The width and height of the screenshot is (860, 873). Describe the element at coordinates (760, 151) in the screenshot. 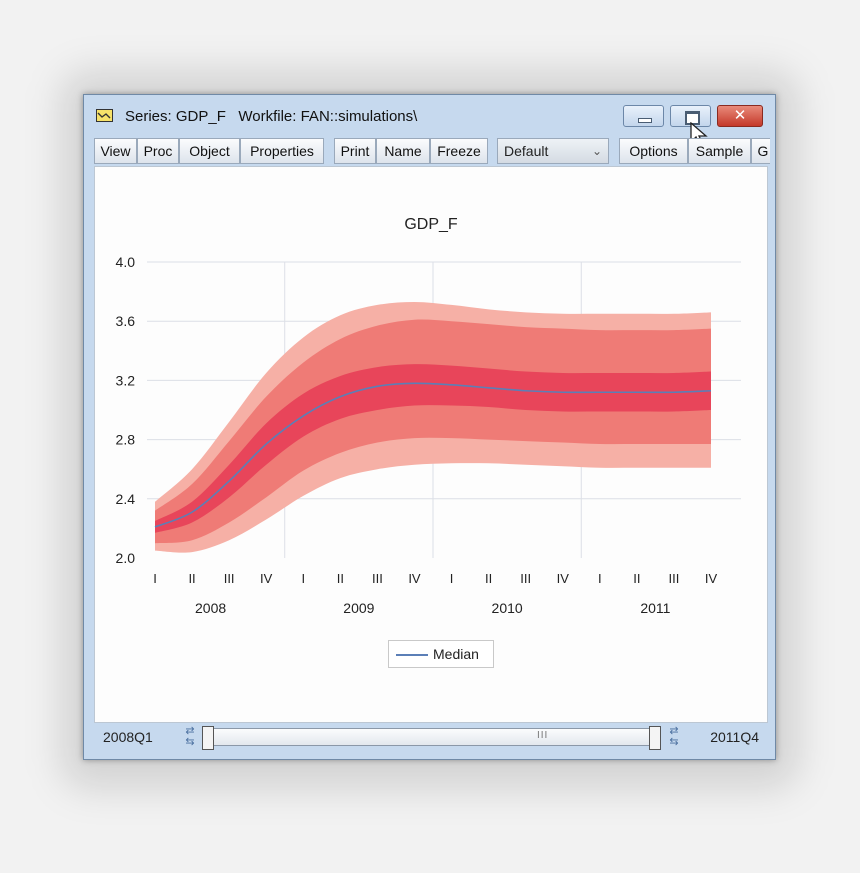

I see `genr-button: G` at that location.